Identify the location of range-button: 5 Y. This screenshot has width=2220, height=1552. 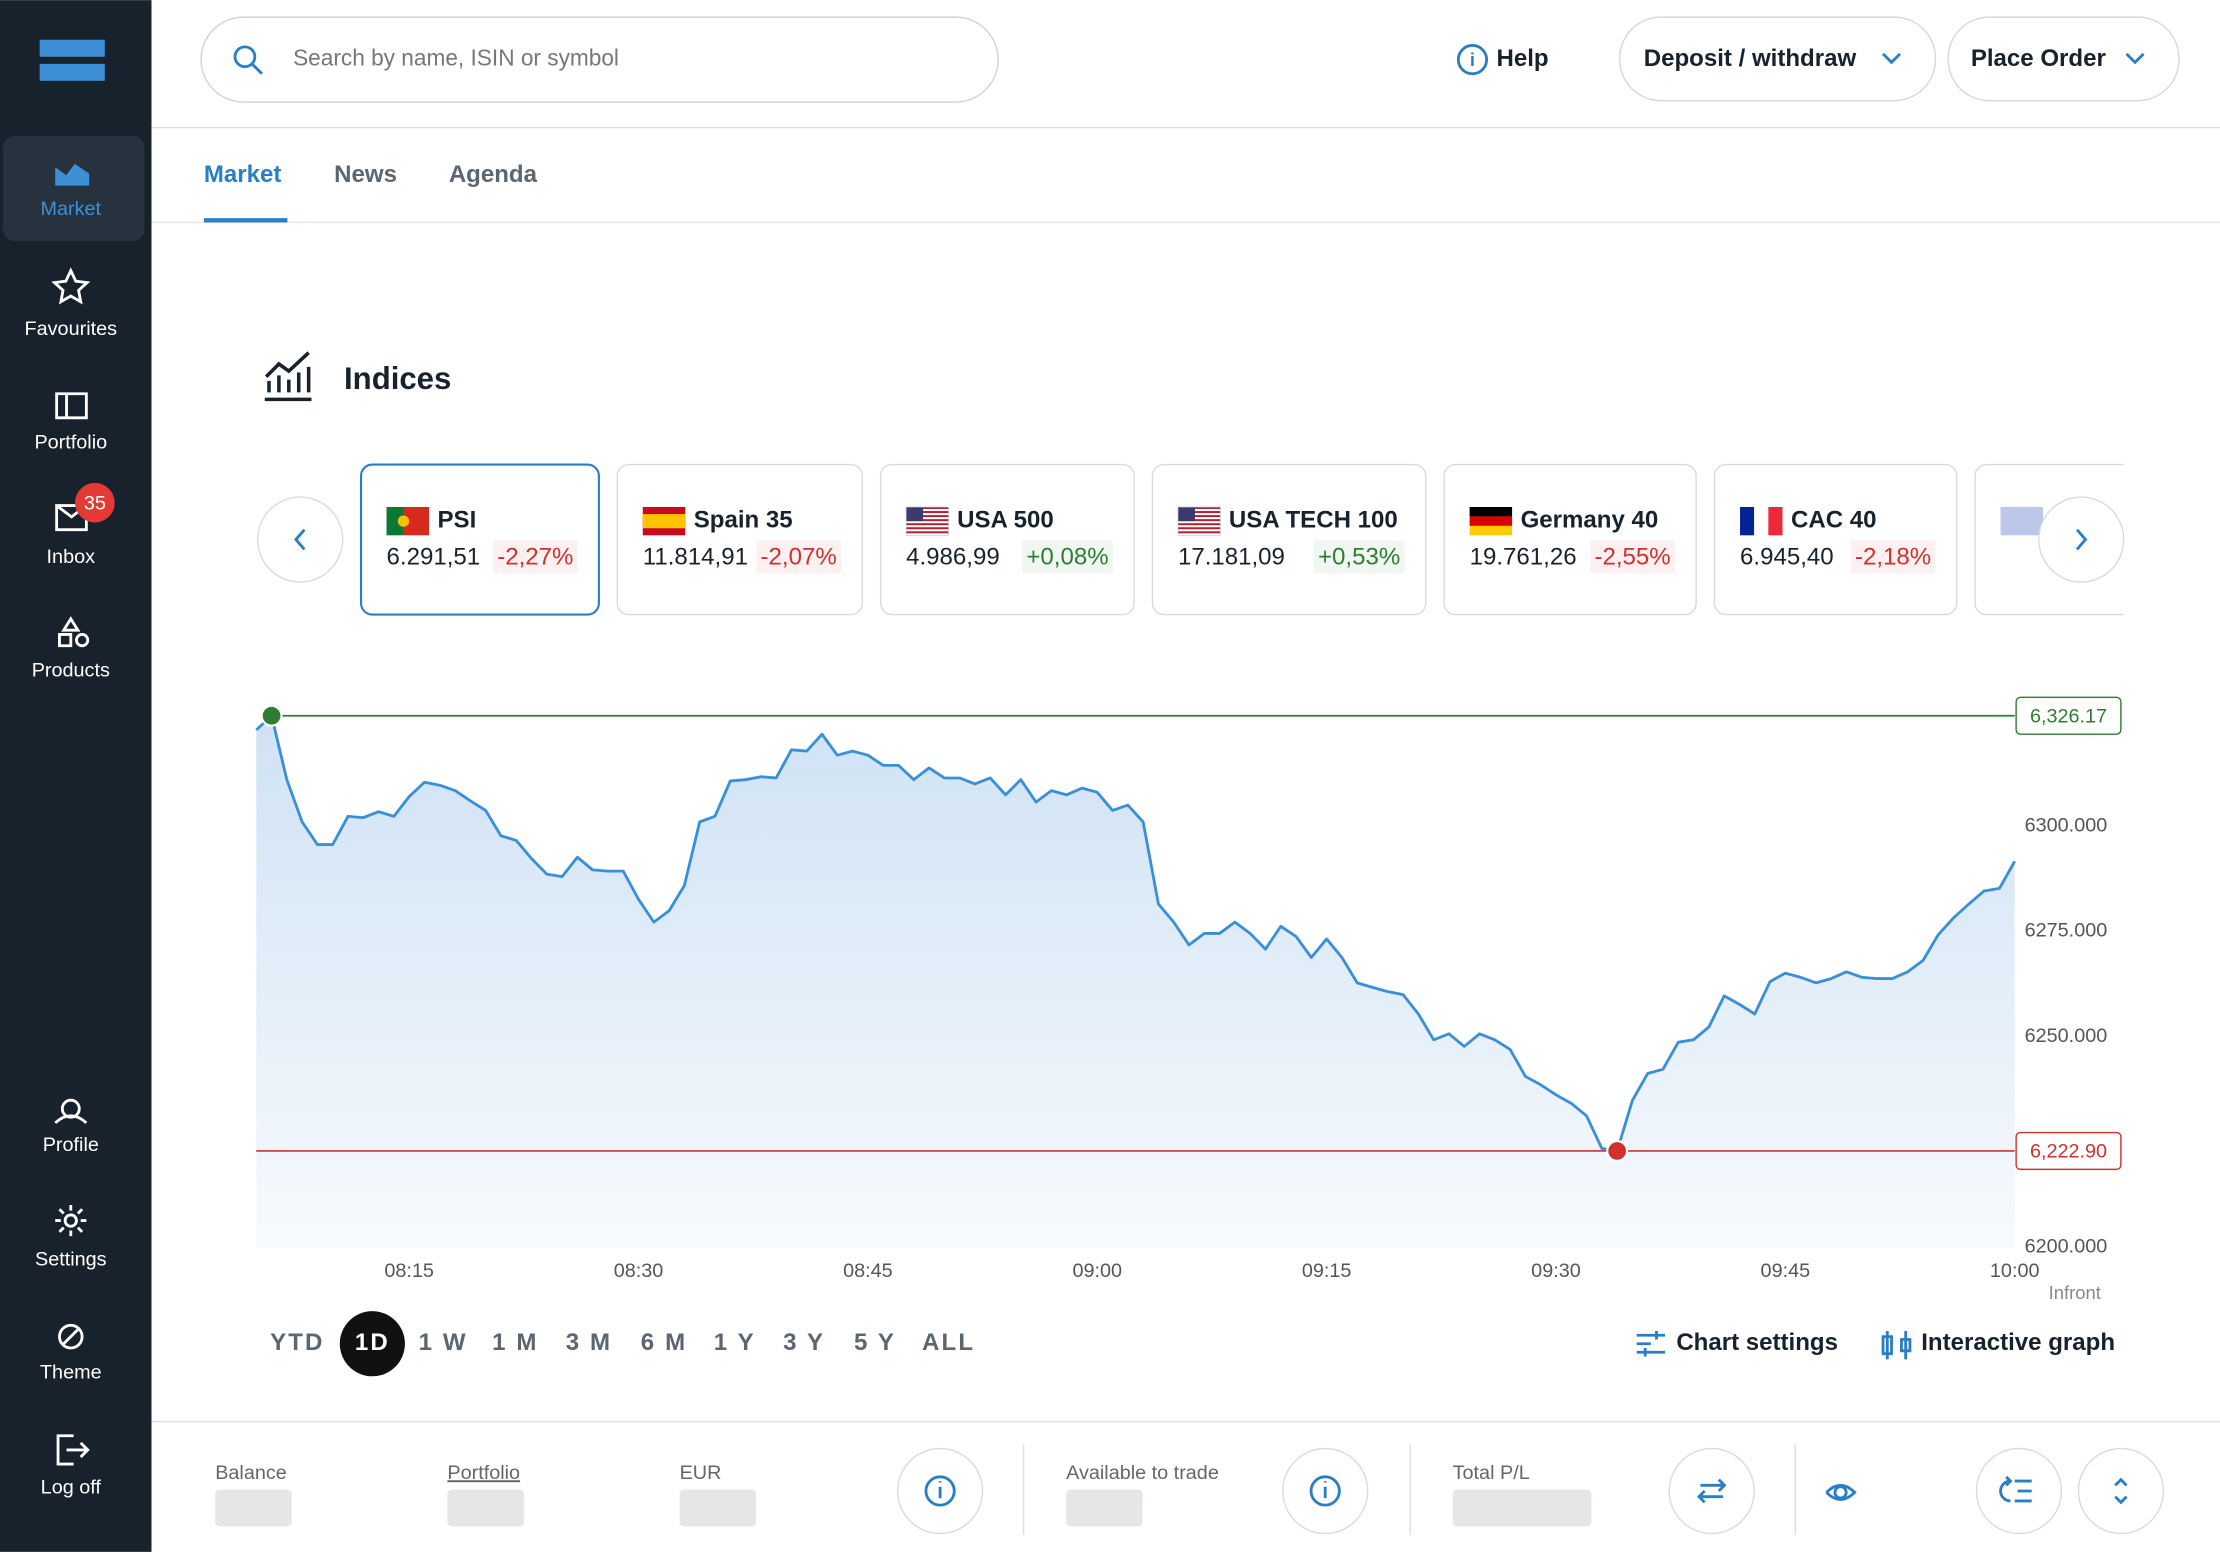
(875, 1342).